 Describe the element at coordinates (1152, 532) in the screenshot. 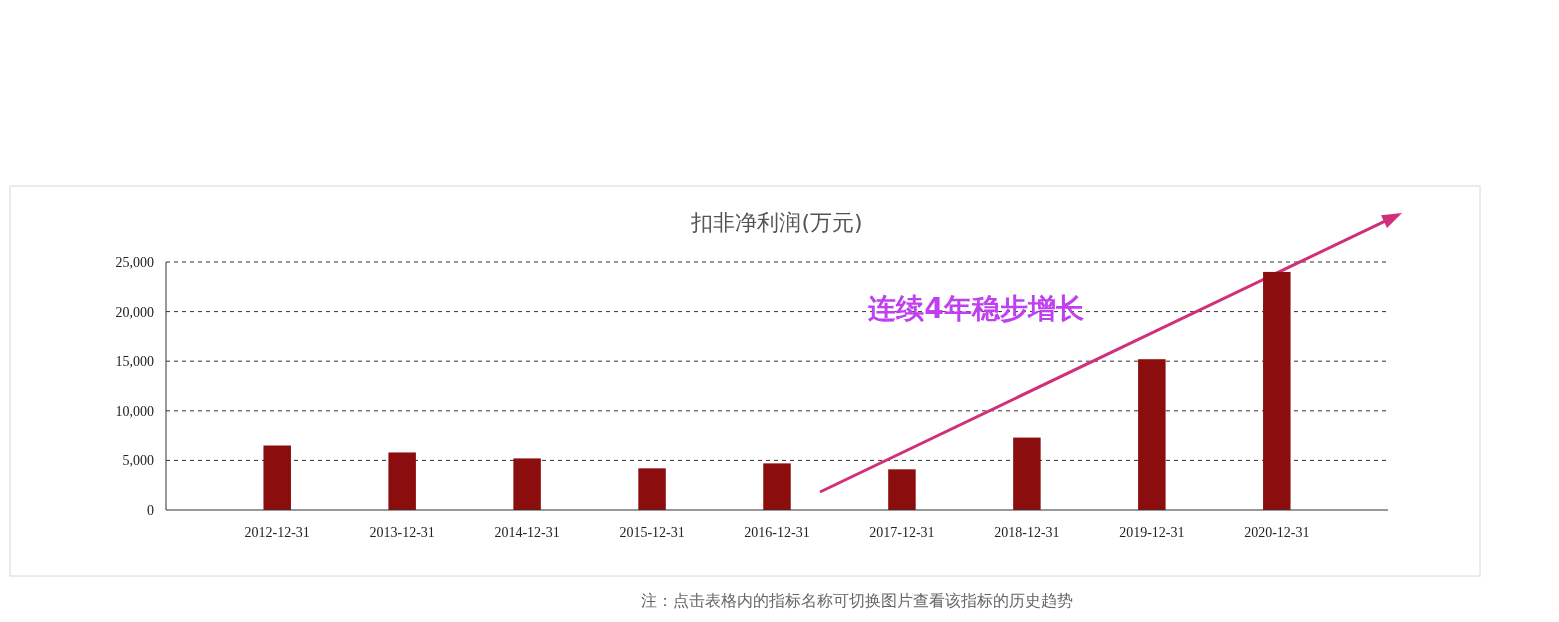

I see `x-tick-label: 2019-12-31` at that location.